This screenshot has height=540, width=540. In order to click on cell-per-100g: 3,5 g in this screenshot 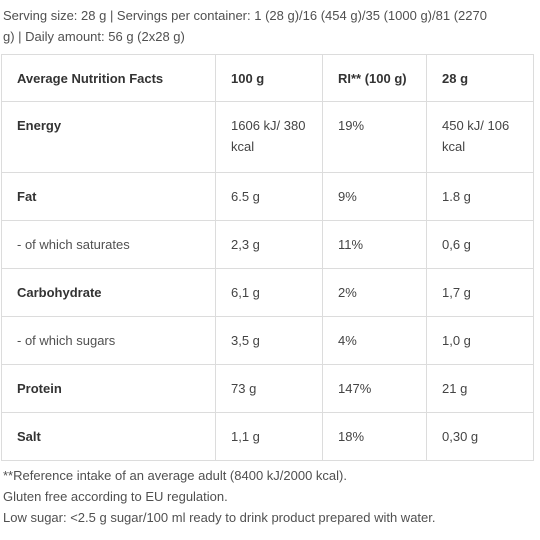, I will do `click(269, 340)`.